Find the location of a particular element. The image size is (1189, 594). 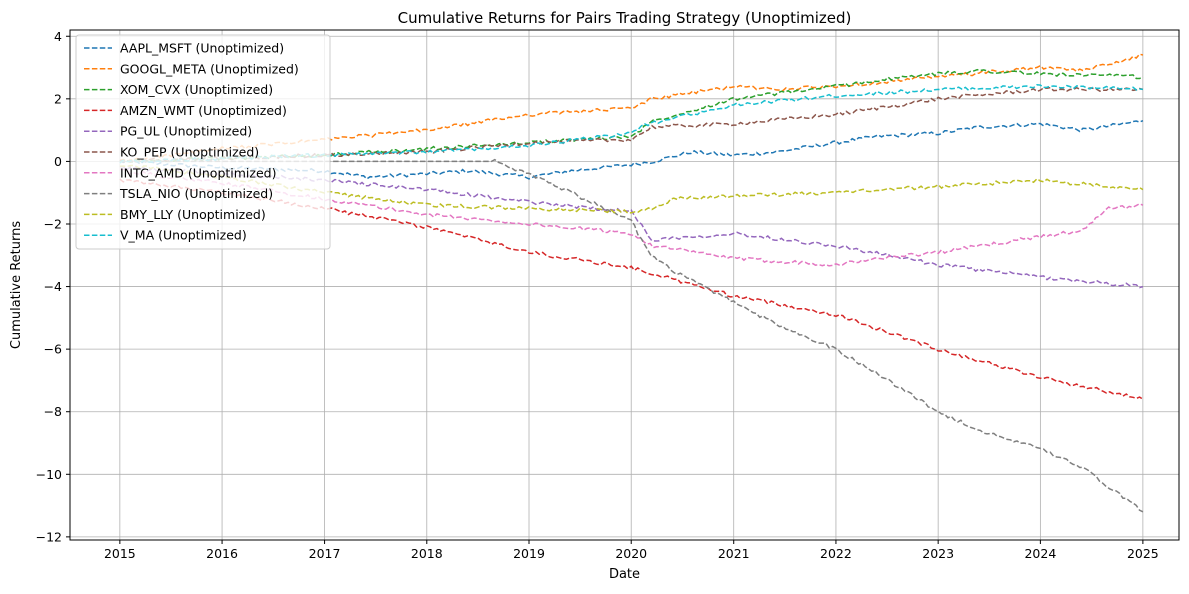

y-tick-label: 0 is located at coordinates (58, 161).